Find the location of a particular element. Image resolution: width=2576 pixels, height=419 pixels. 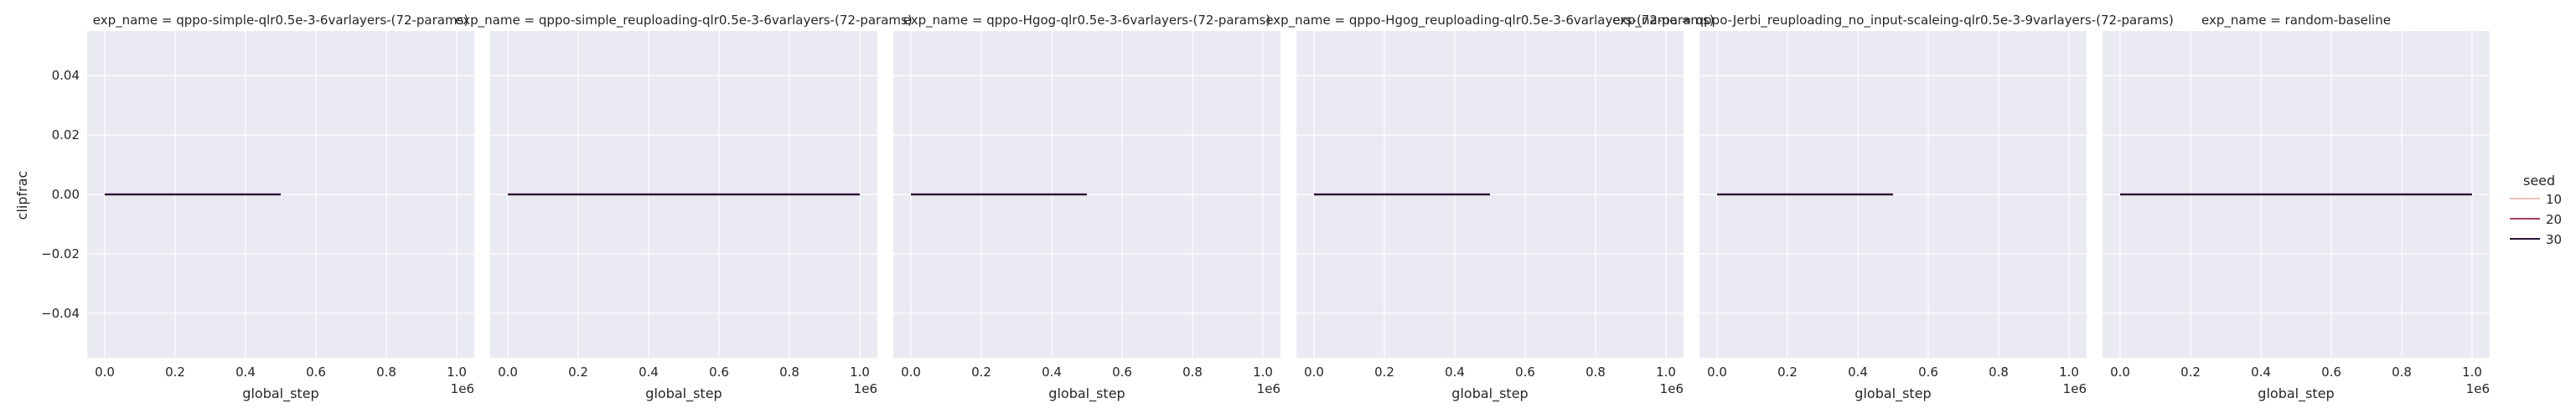

y-tick-label: 0.04 is located at coordinates (66, 75).